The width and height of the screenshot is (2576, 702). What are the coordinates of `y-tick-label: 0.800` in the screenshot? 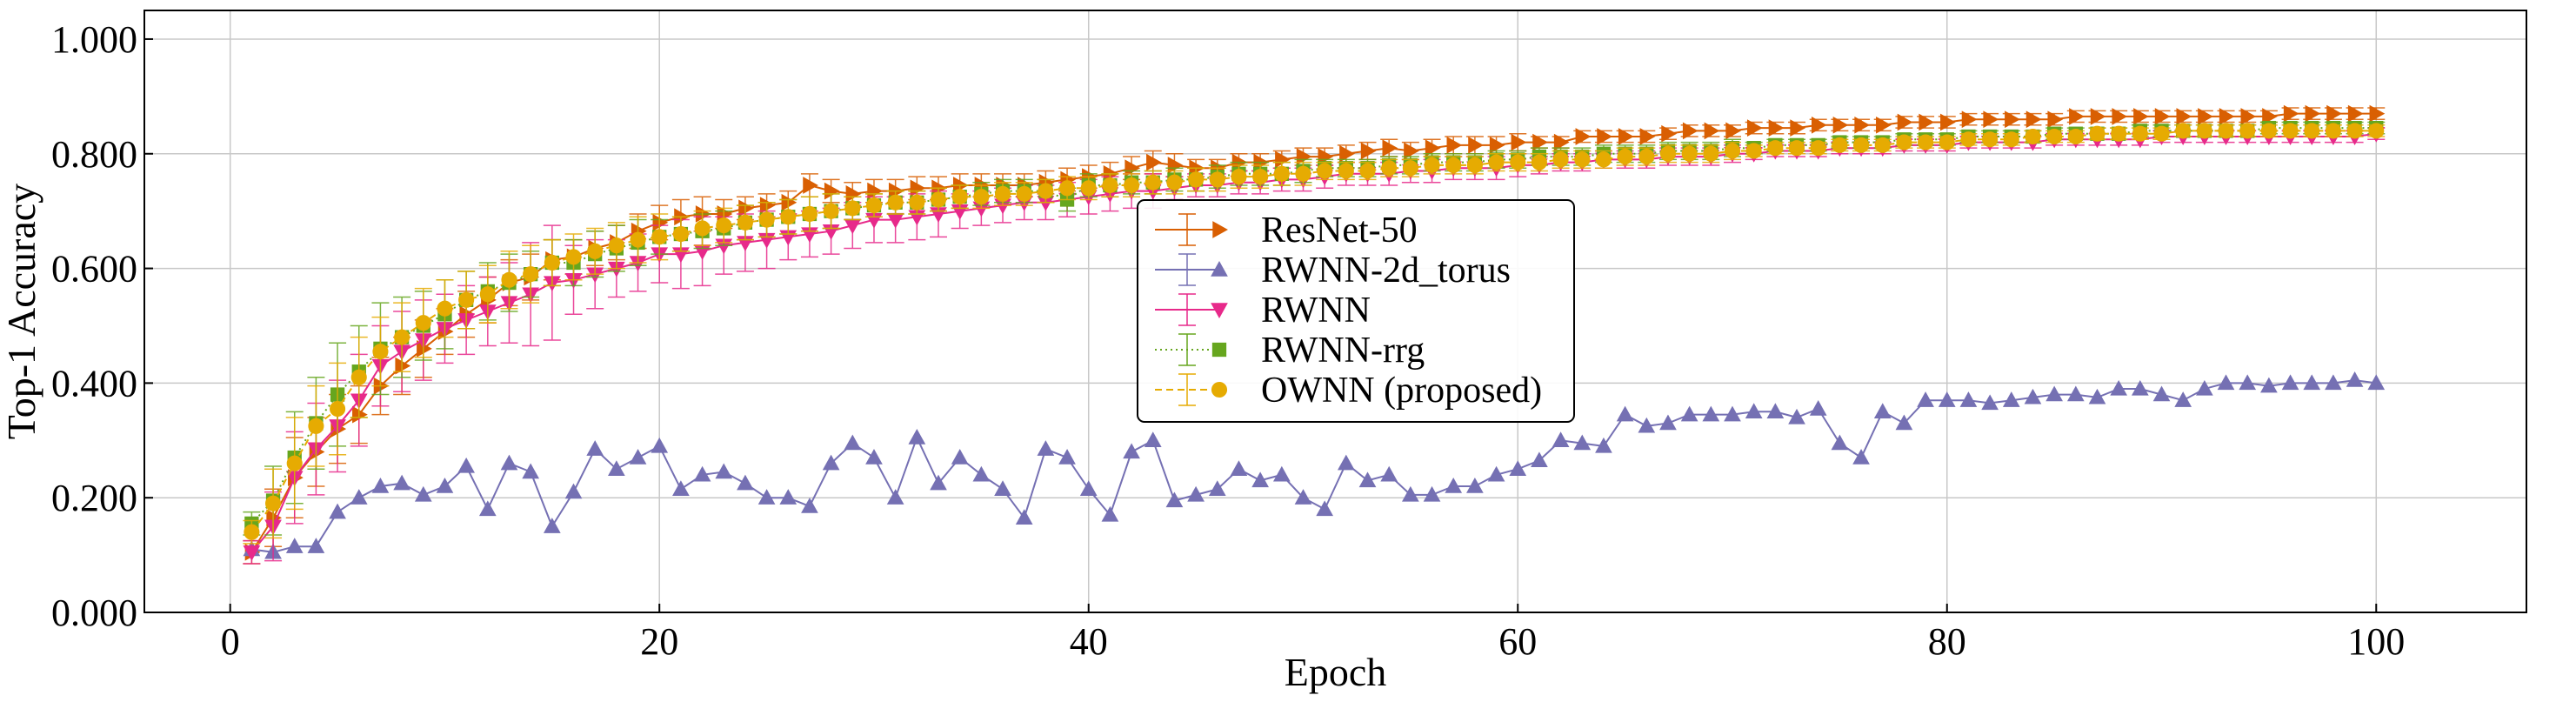 It's located at (94, 154).